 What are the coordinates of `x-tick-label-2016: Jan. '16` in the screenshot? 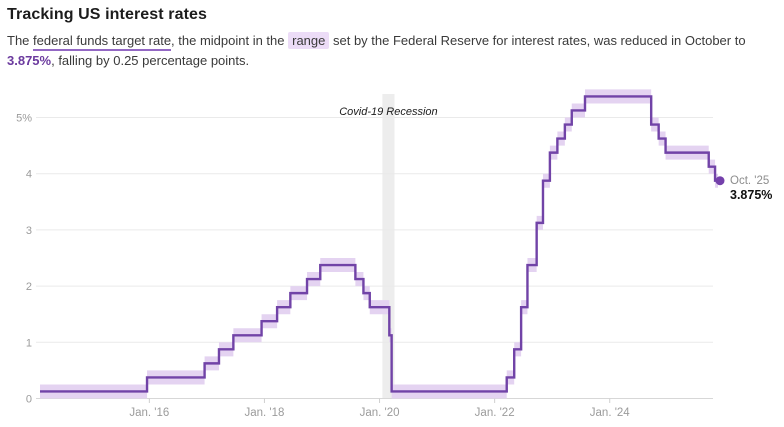 It's located at (149, 413).